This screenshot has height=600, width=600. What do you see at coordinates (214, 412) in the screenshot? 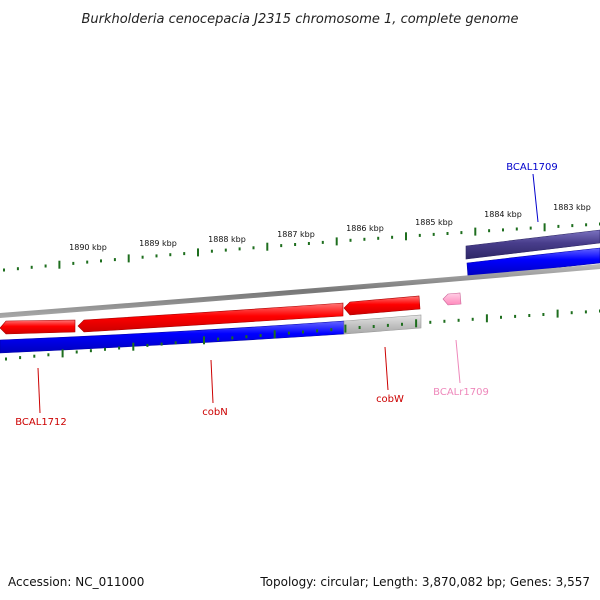
I see `label-cobn: cobN` at bounding box center [214, 412].